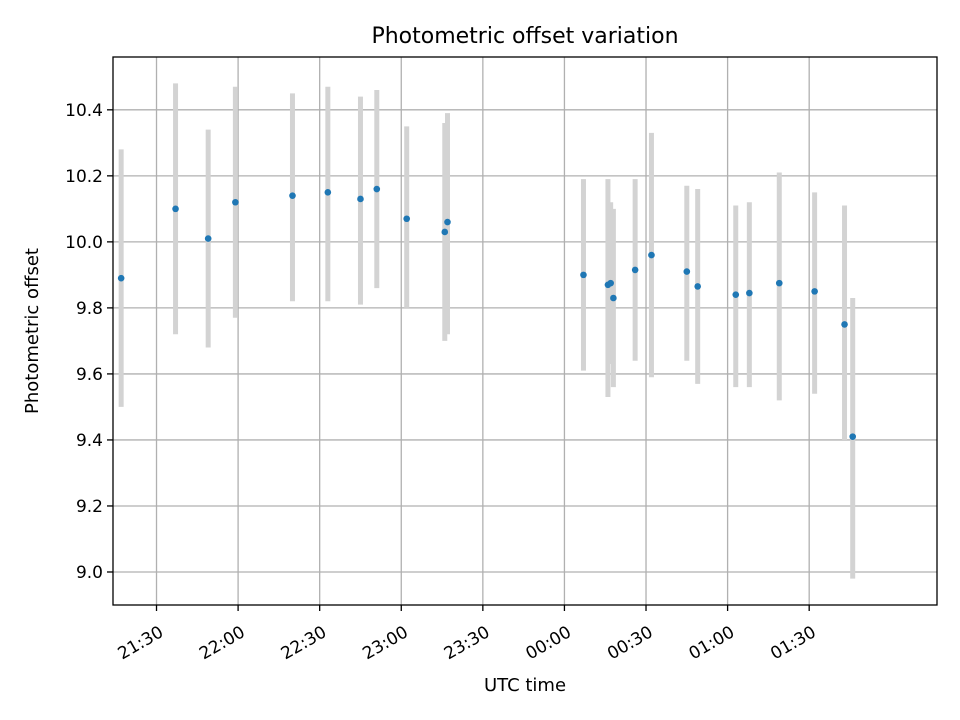  Describe the element at coordinates (525, 685) in the screenshot. I see `x-axis-label: UTC time` at that location.